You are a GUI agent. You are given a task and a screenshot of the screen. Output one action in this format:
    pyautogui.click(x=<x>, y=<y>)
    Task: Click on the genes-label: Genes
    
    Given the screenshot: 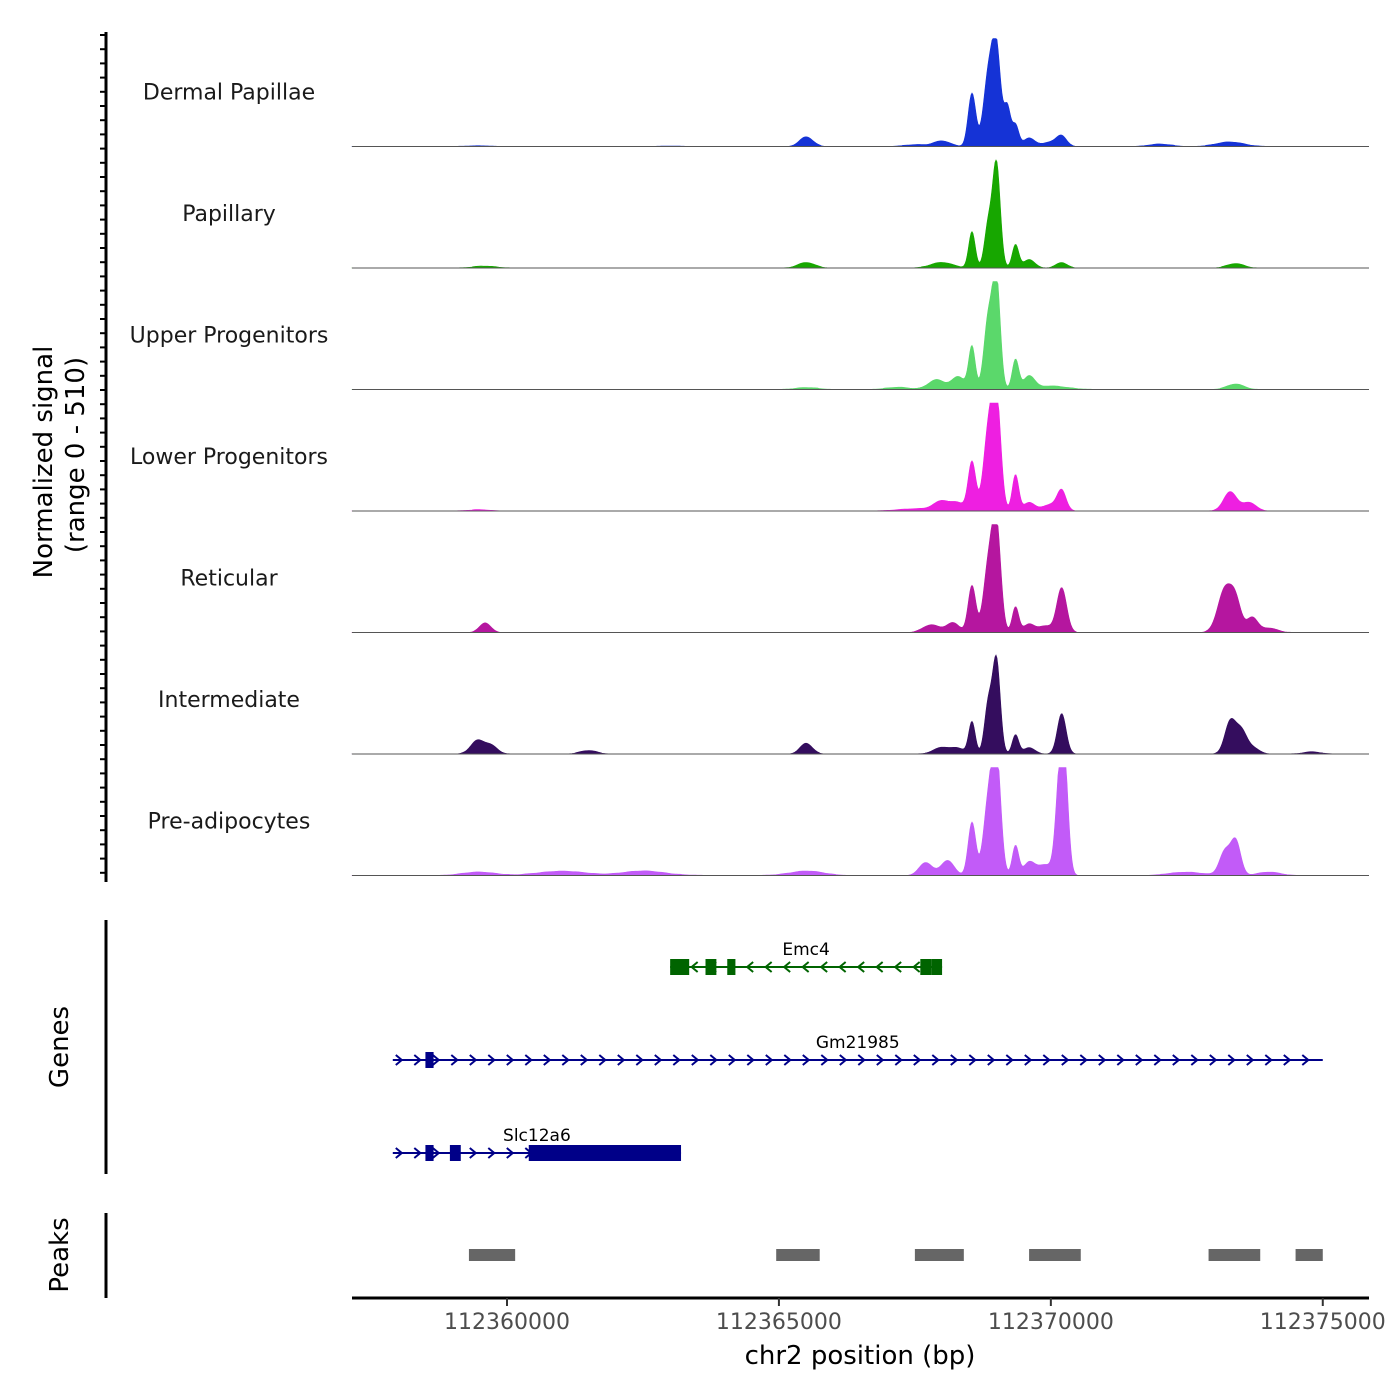 What is the action you would take?
    pyautogui.click(x=60, y=1047)
    